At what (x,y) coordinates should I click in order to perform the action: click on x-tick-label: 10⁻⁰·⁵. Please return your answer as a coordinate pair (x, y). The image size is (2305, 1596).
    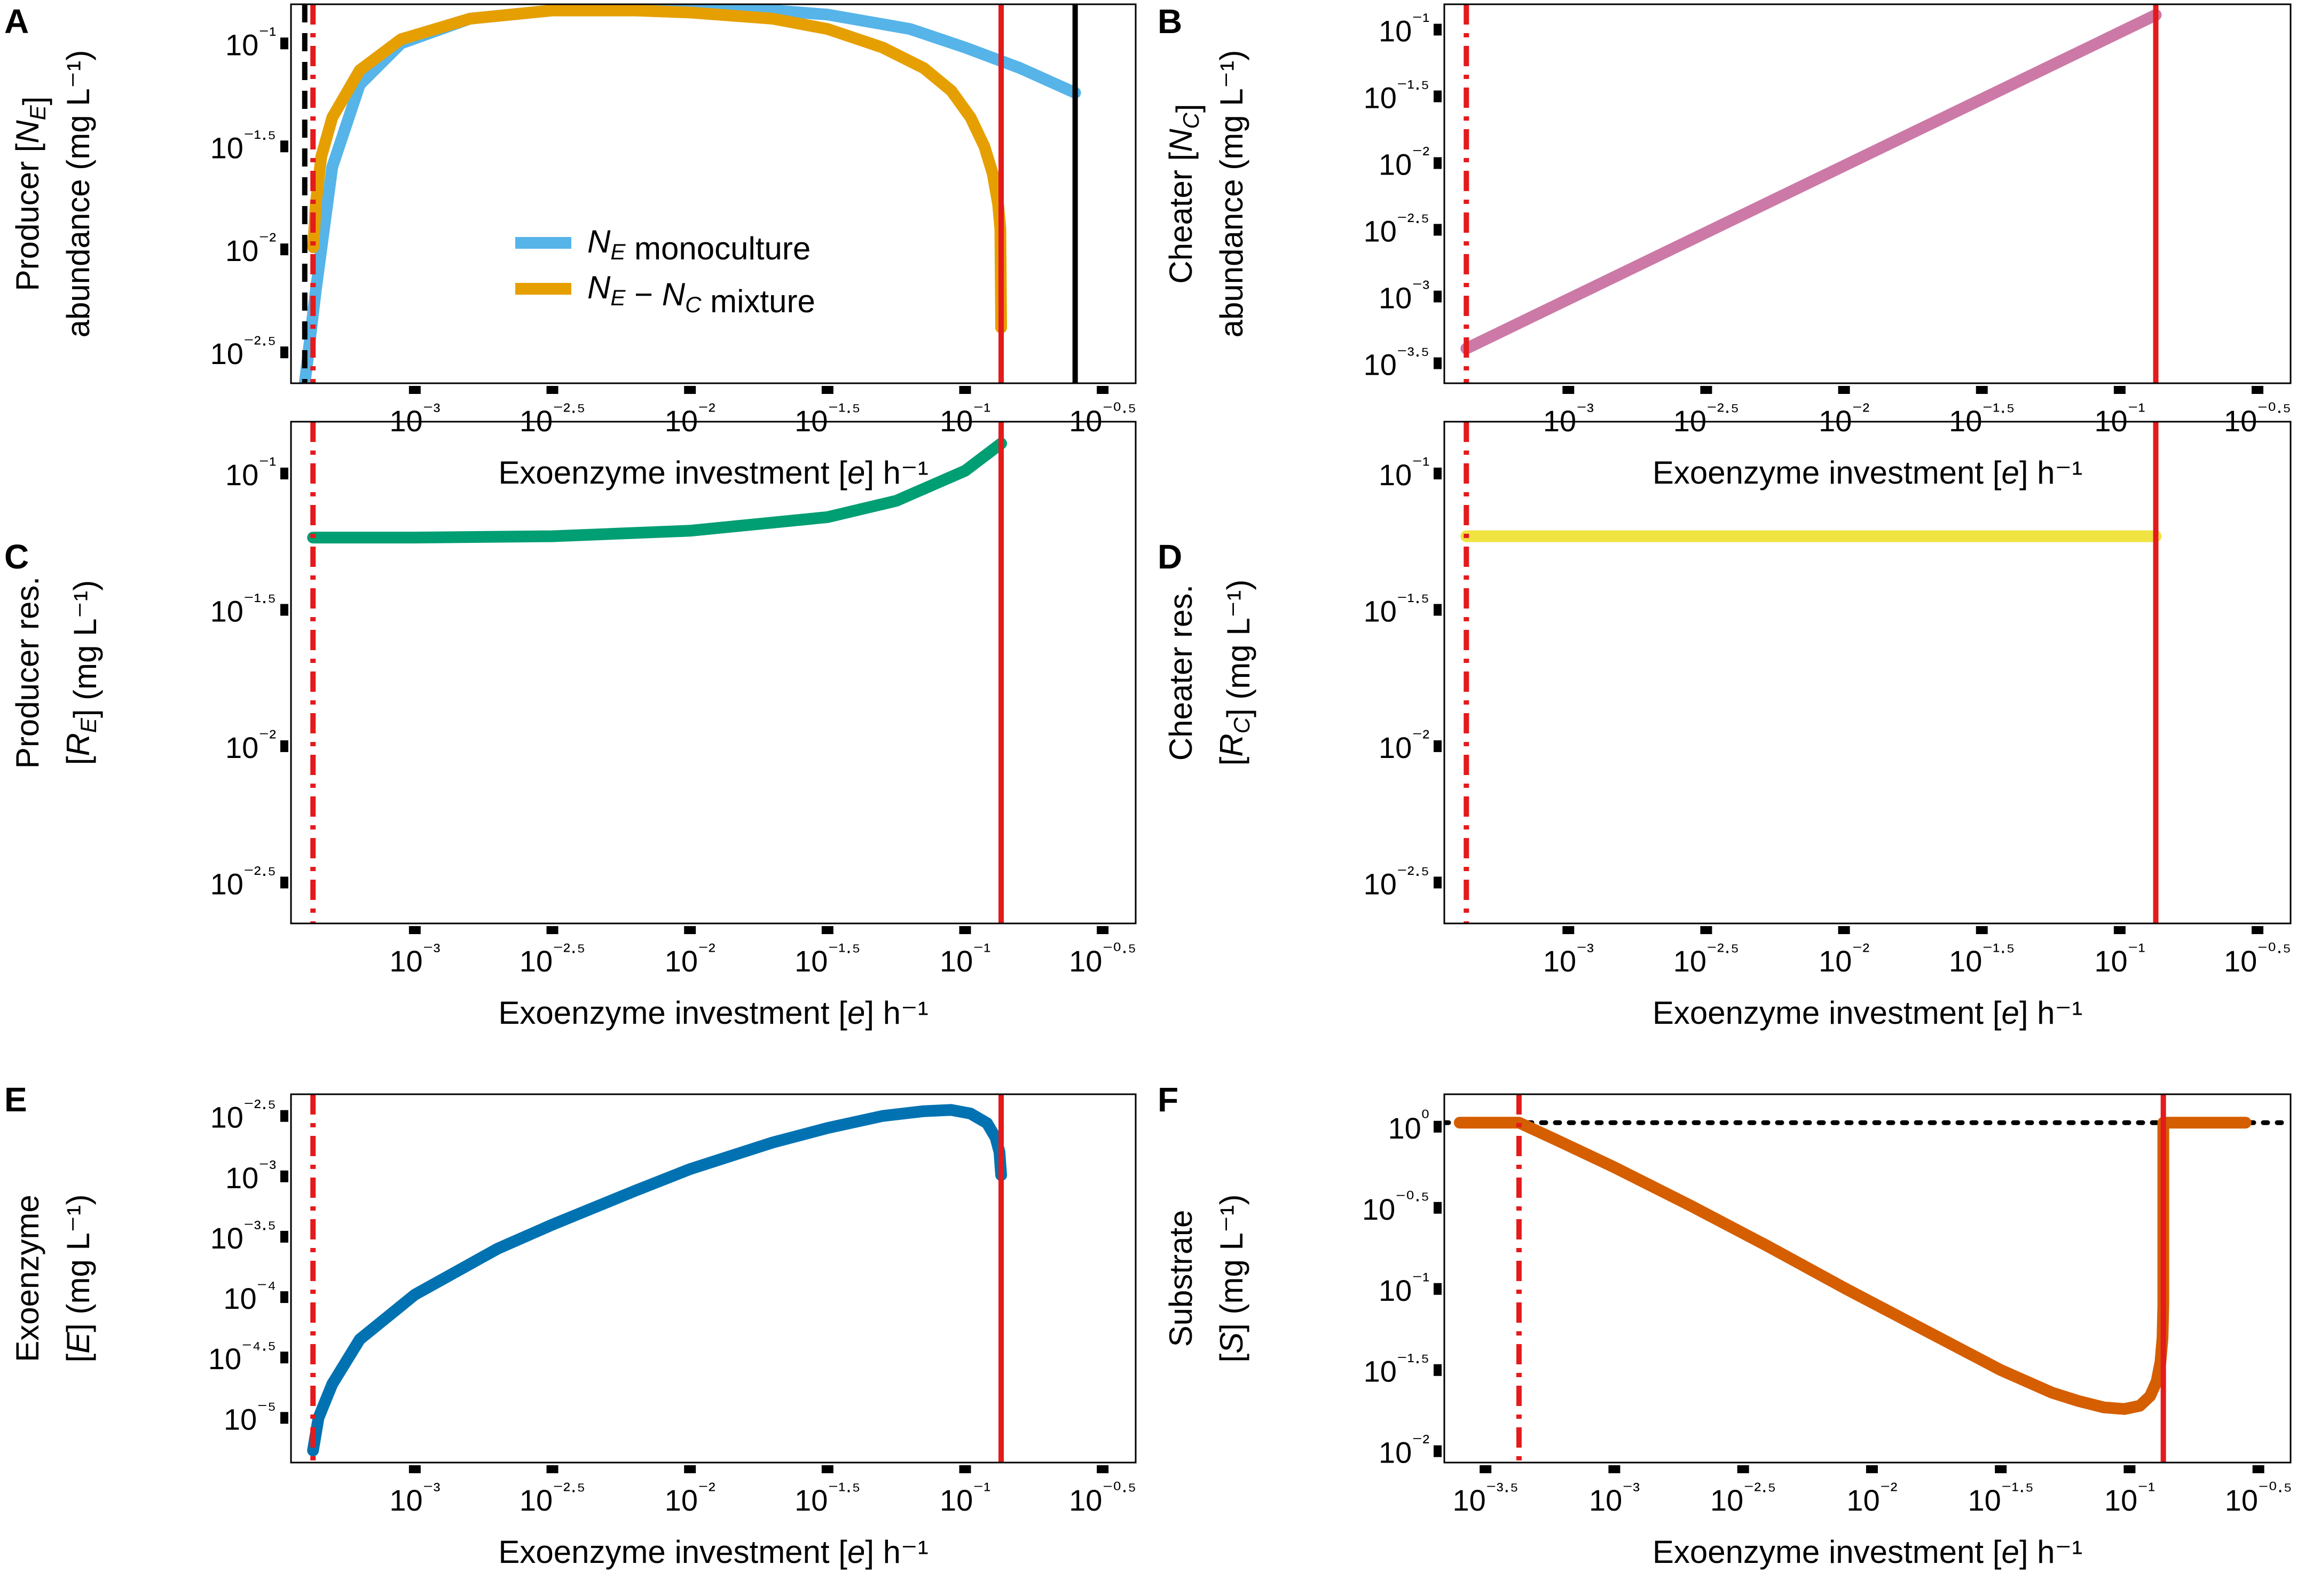
    Looking at the image, I should click on (2257, 959).